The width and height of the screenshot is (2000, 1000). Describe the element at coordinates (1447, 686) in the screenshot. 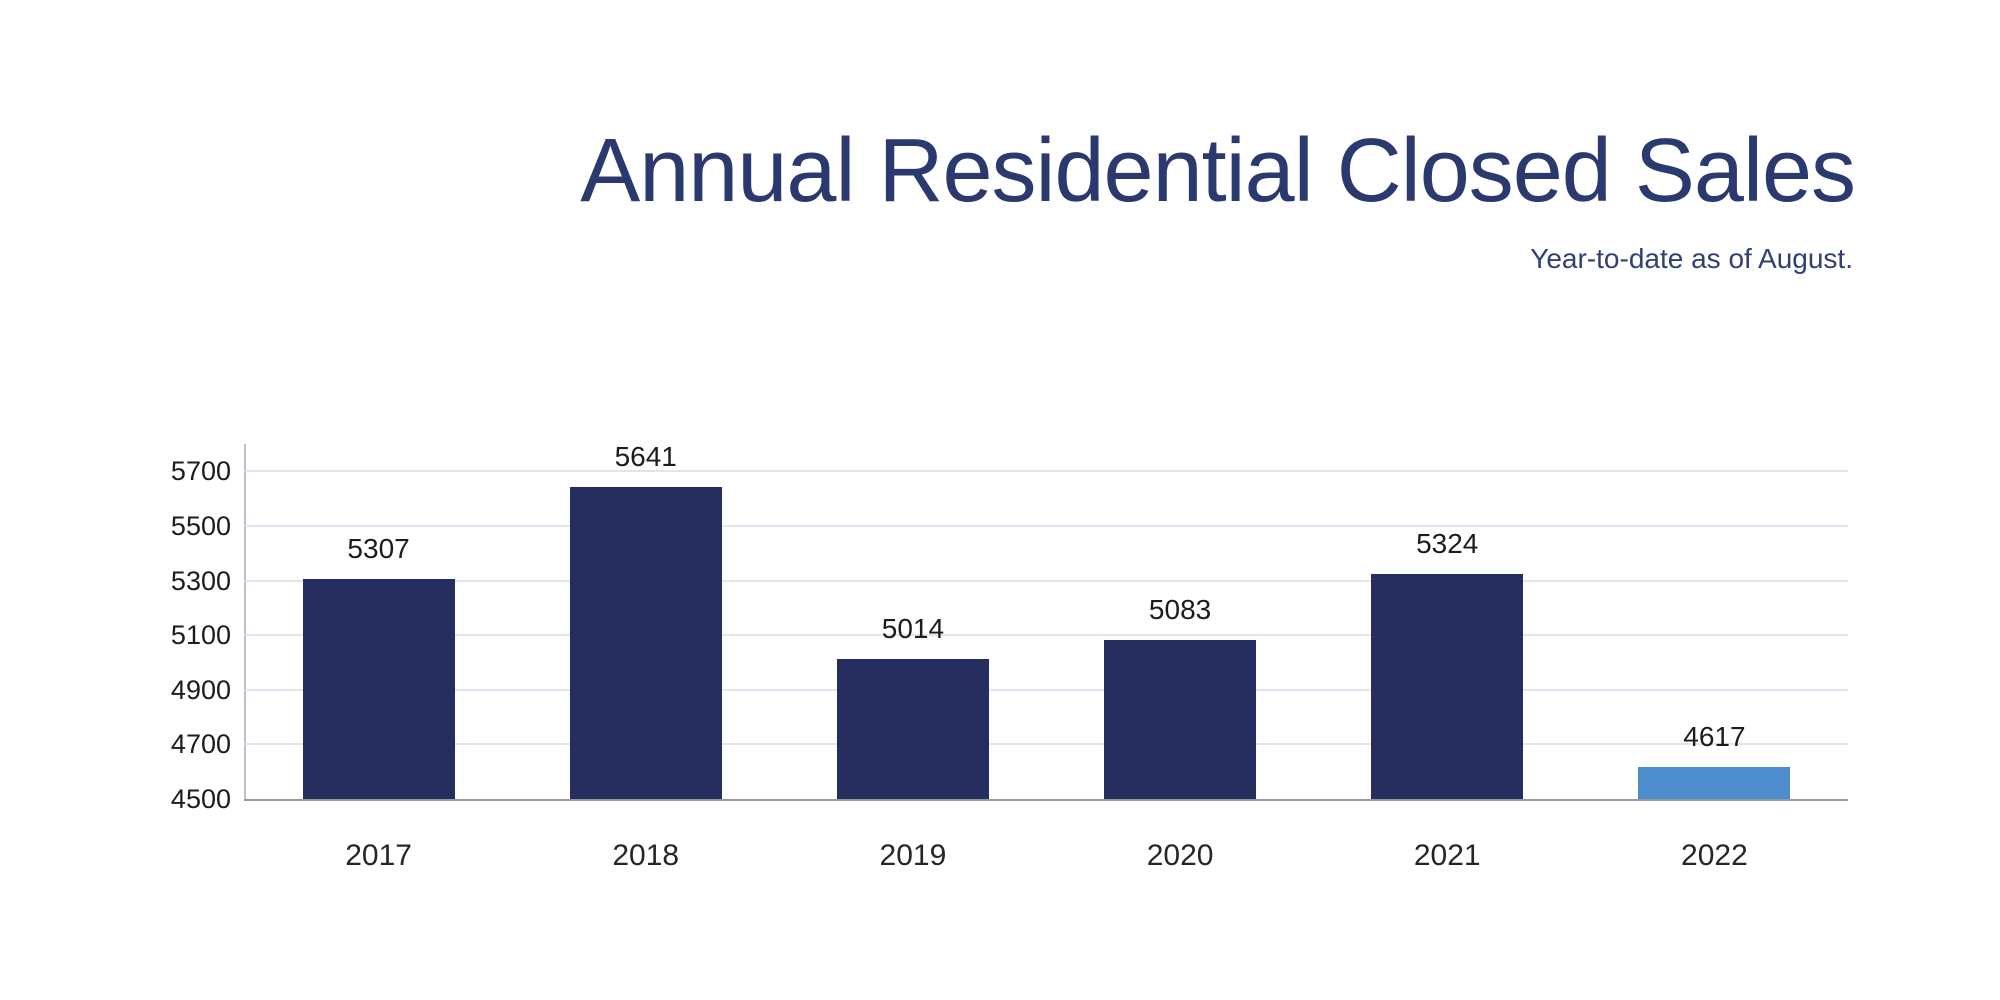

I see `bar-2021` at that location.